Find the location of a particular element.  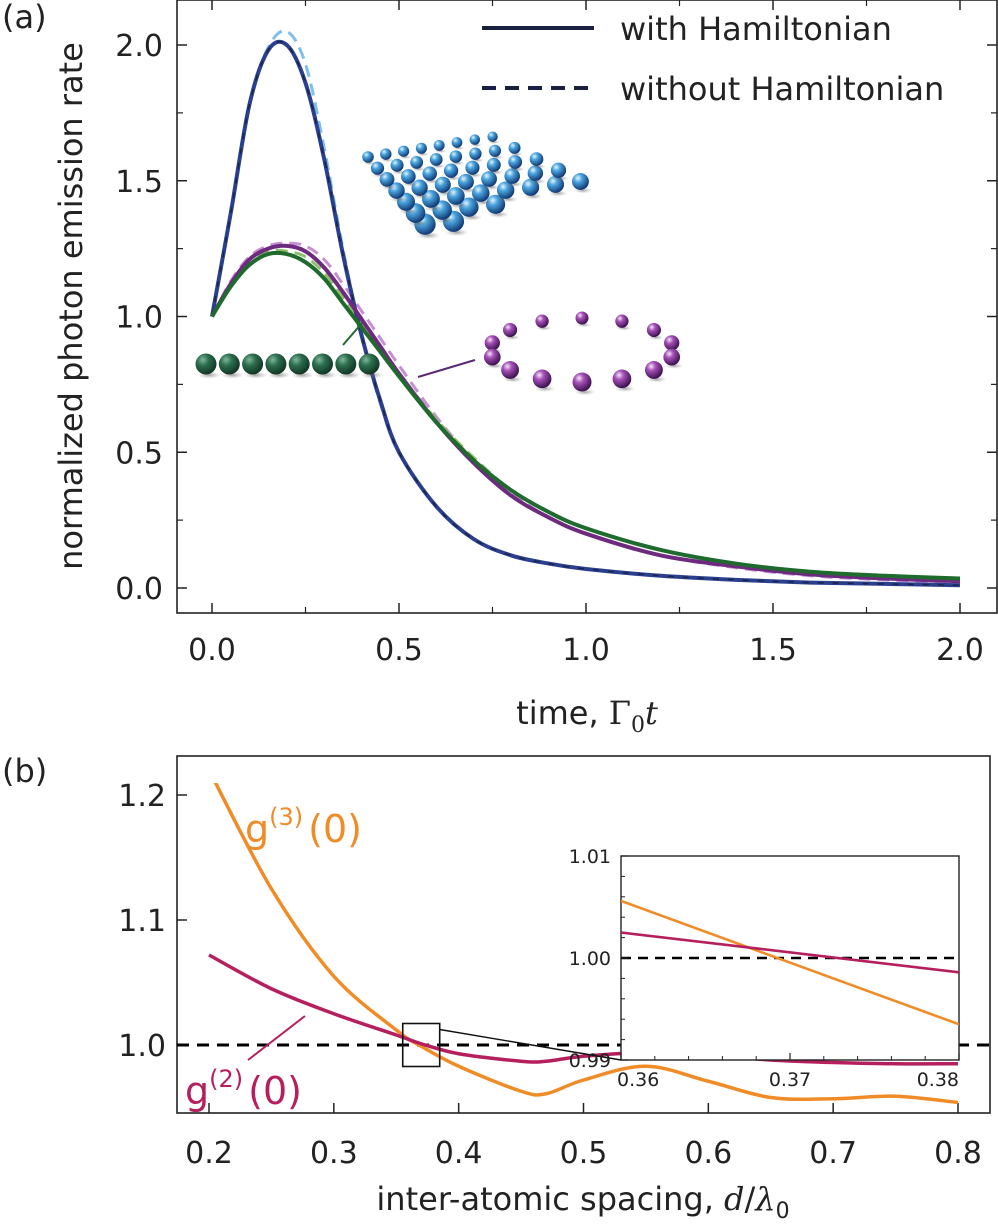

x-tick-label-a: 1.5 is located at coordinates (773, 650).